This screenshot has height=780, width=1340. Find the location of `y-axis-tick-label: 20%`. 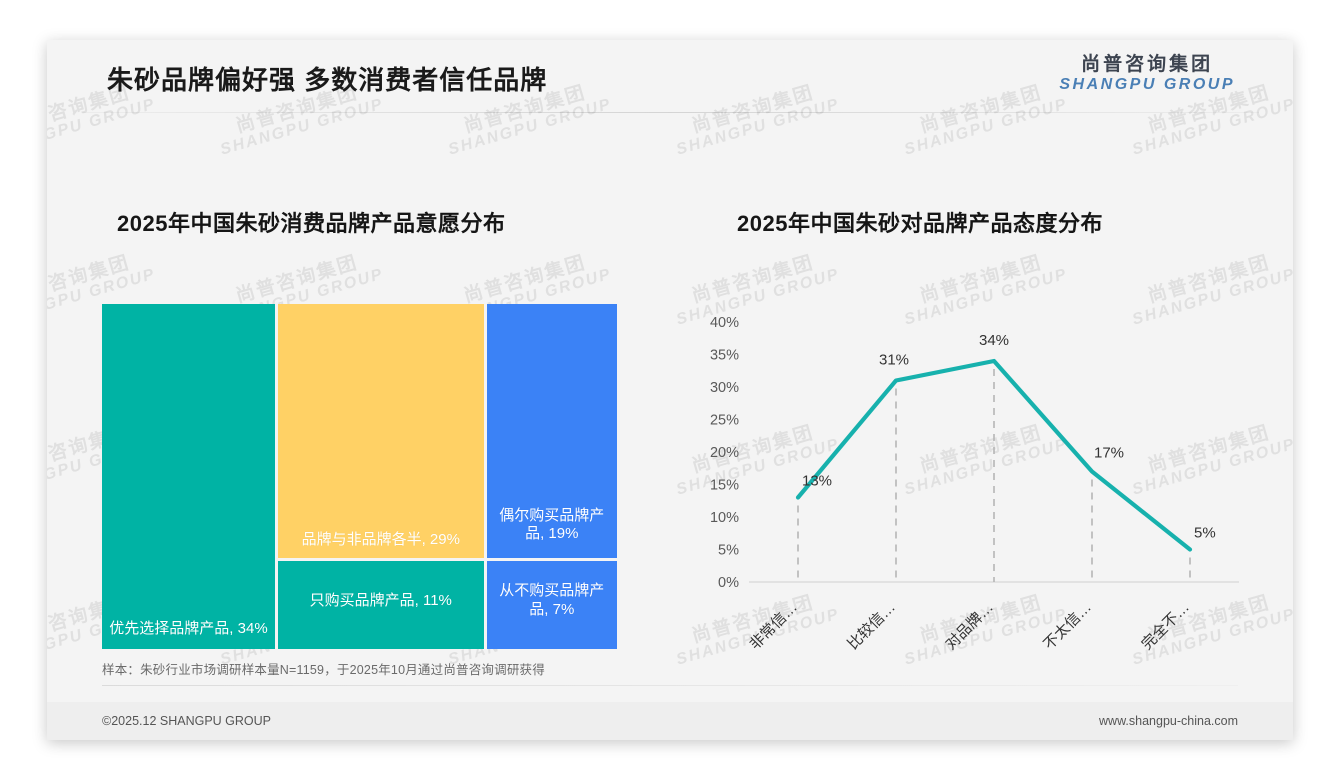

y-axis-tick-label: 20% is located at coordinates (724, 453).